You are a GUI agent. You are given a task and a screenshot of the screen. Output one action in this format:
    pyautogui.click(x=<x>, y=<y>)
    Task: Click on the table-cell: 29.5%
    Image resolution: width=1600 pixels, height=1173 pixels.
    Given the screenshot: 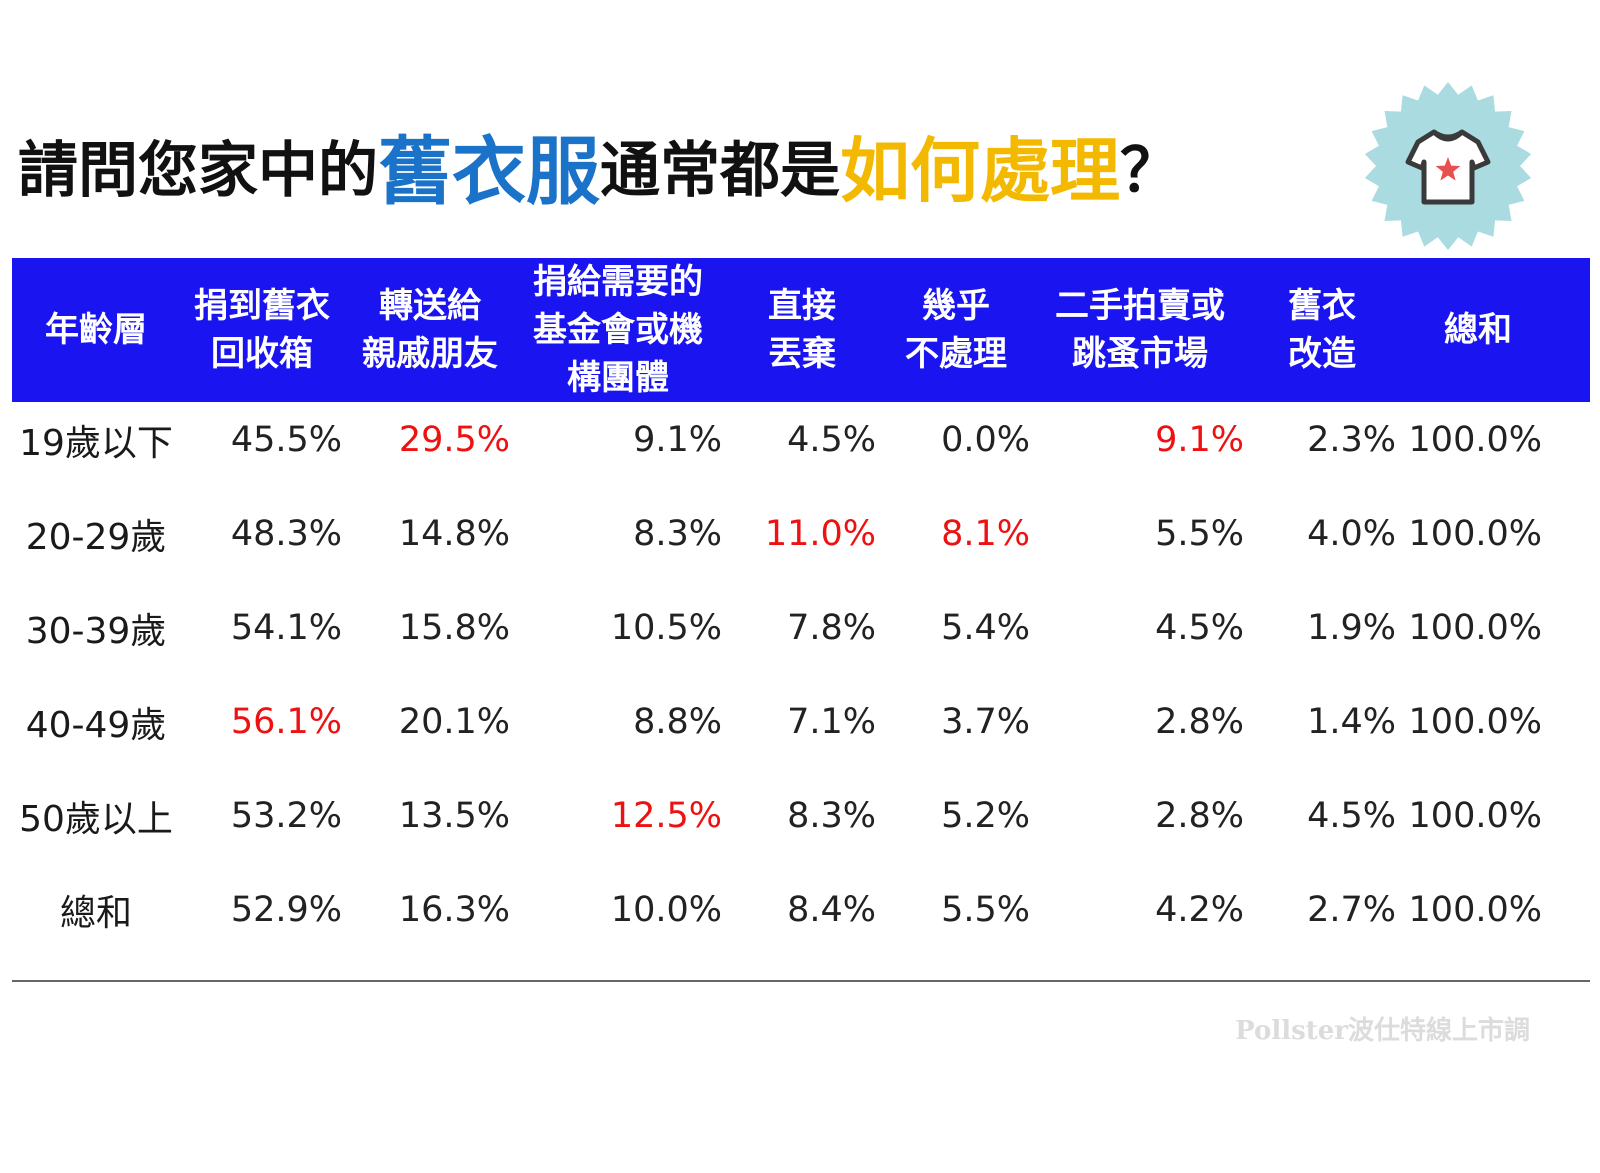 What is the action you would take?
    pyautogui.click(x=454, y=440)
    